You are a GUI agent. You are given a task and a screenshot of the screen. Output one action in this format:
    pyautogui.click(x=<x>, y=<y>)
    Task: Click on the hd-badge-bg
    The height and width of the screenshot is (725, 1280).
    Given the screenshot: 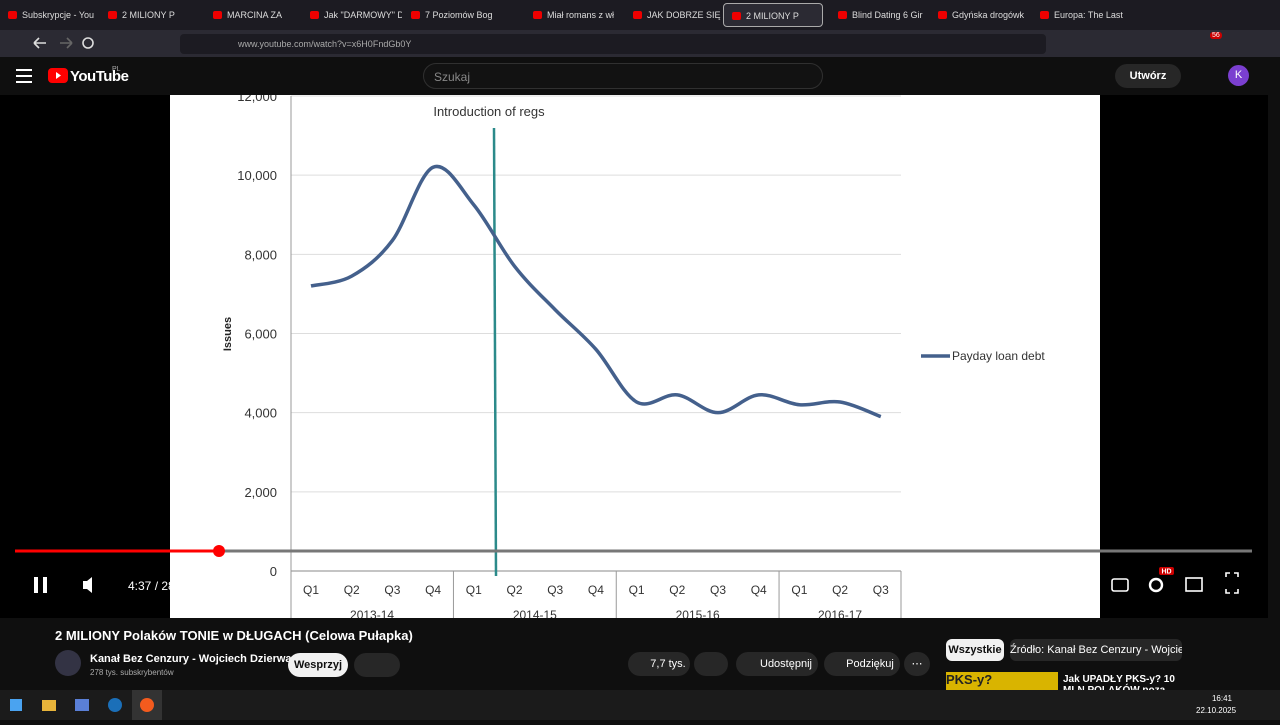 What is the action you would take?
    pyautogui.click(x=1166, y=571)
    